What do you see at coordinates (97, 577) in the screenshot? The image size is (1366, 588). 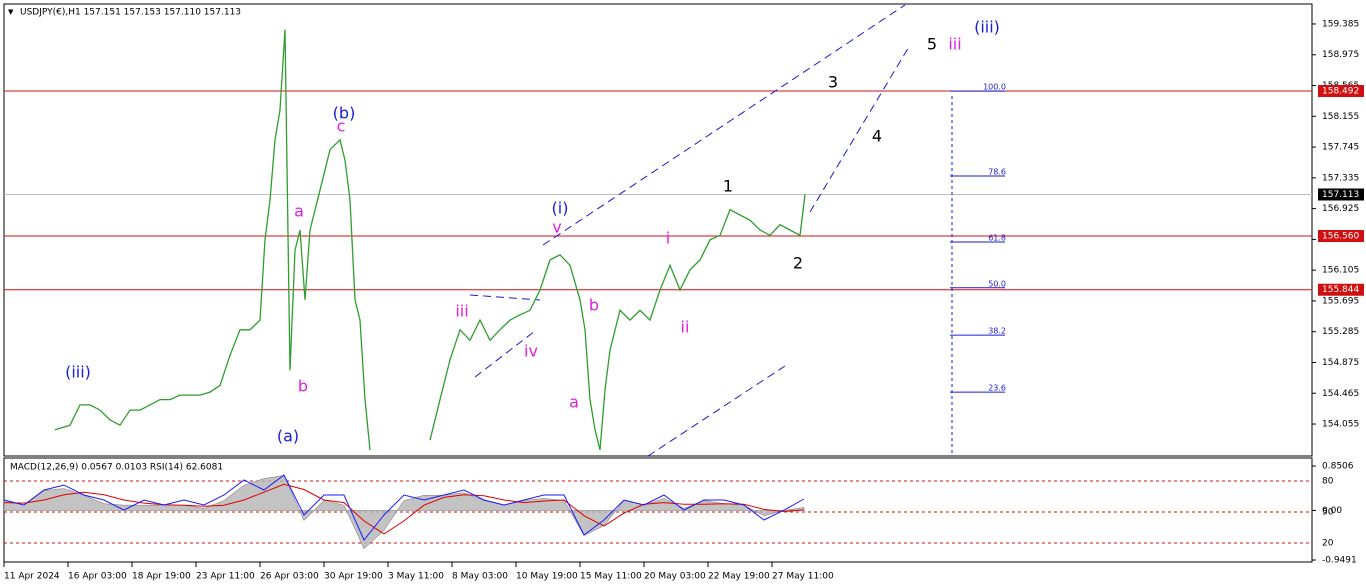 I see `x-tick-label: 16 Apr 03:00` at bounding box center [97, 577].